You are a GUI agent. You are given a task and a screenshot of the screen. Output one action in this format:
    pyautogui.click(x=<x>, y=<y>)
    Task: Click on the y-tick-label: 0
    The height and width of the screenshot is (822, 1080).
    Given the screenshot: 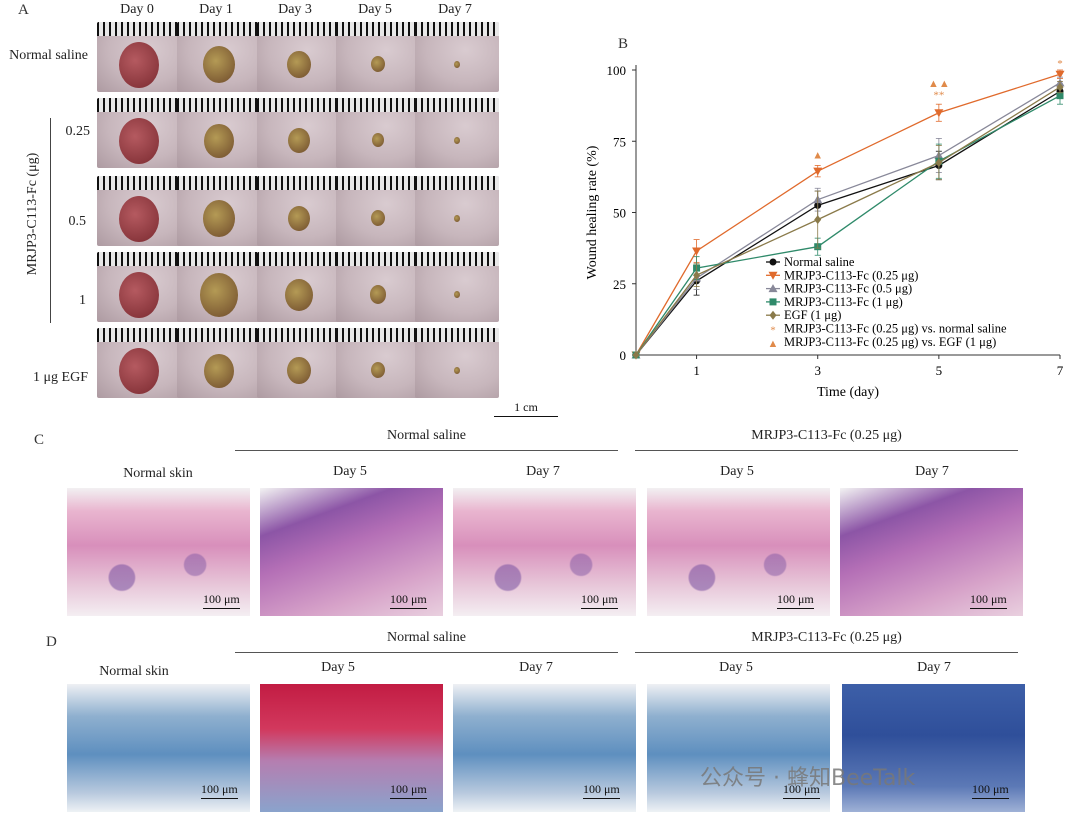 What is the action you would take?
    pyautogui.click(x=623, y=355)
    